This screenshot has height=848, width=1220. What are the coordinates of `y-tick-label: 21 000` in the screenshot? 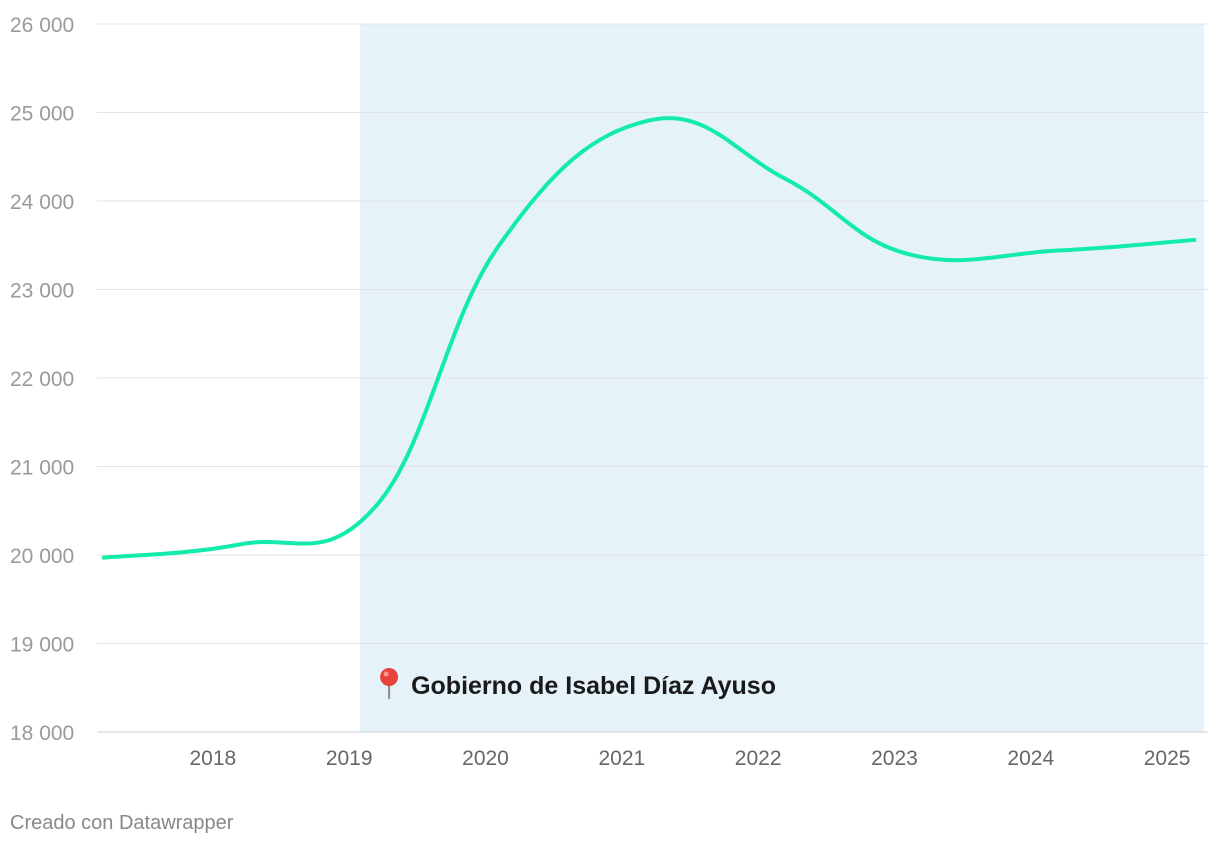 It's located at (42, 468).